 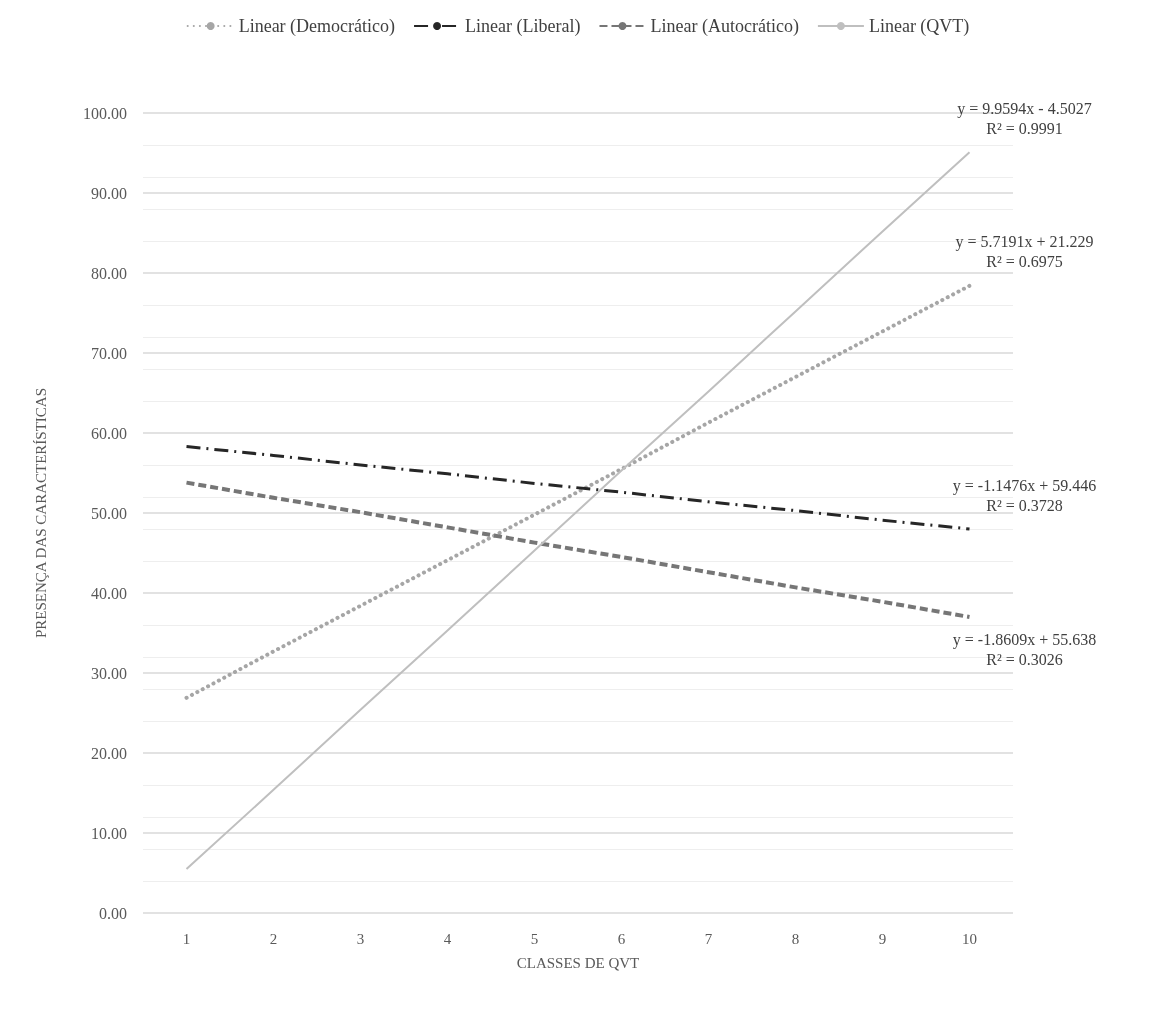 I want to click on y-tick-label: 100.00, so click(x=105, y=113).